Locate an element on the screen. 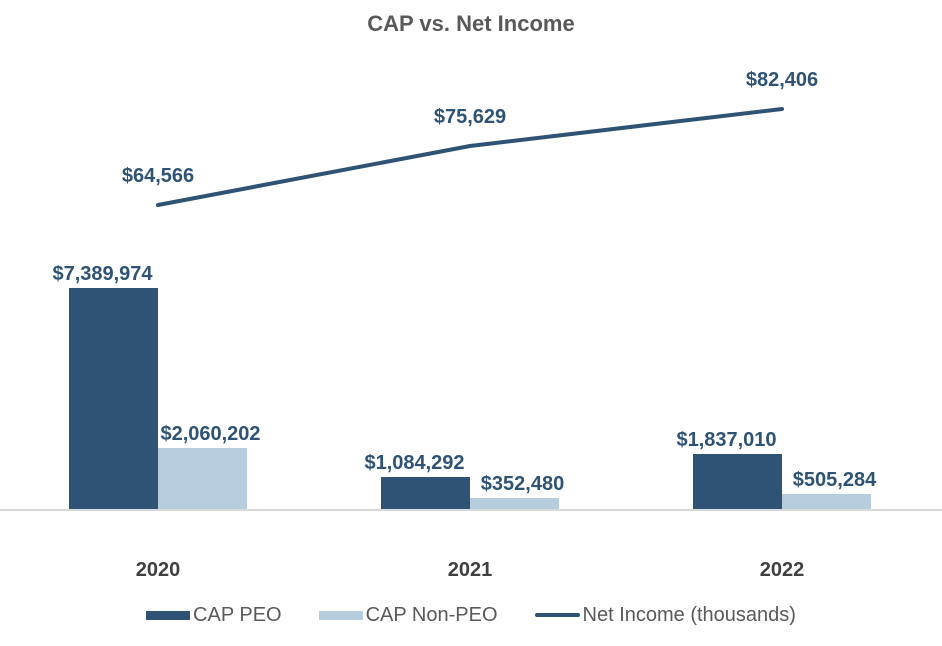 Image resolution: width=942 pixels, height=646 pixels. legend-item-net-income-thousands: Net Income (thousands) is located at coordinates (665, 615).